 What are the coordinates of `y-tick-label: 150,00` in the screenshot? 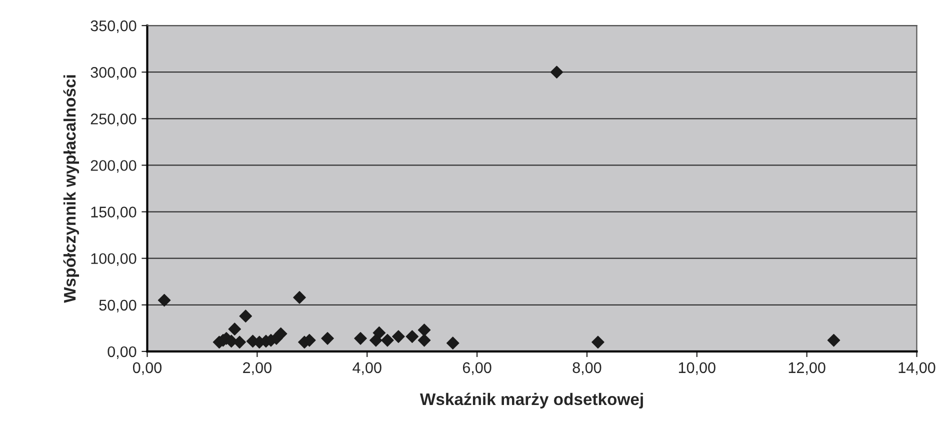 It's located at (113, 213).